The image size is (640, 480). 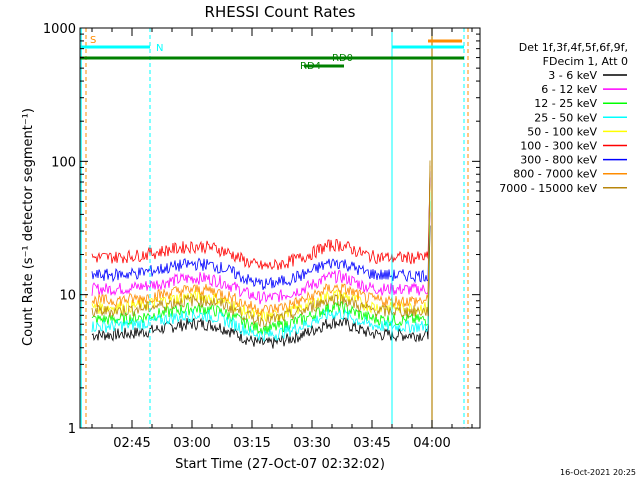 I want to click on legend-label-8: 7000 - 15000 keV, so click(x=548, y=188).